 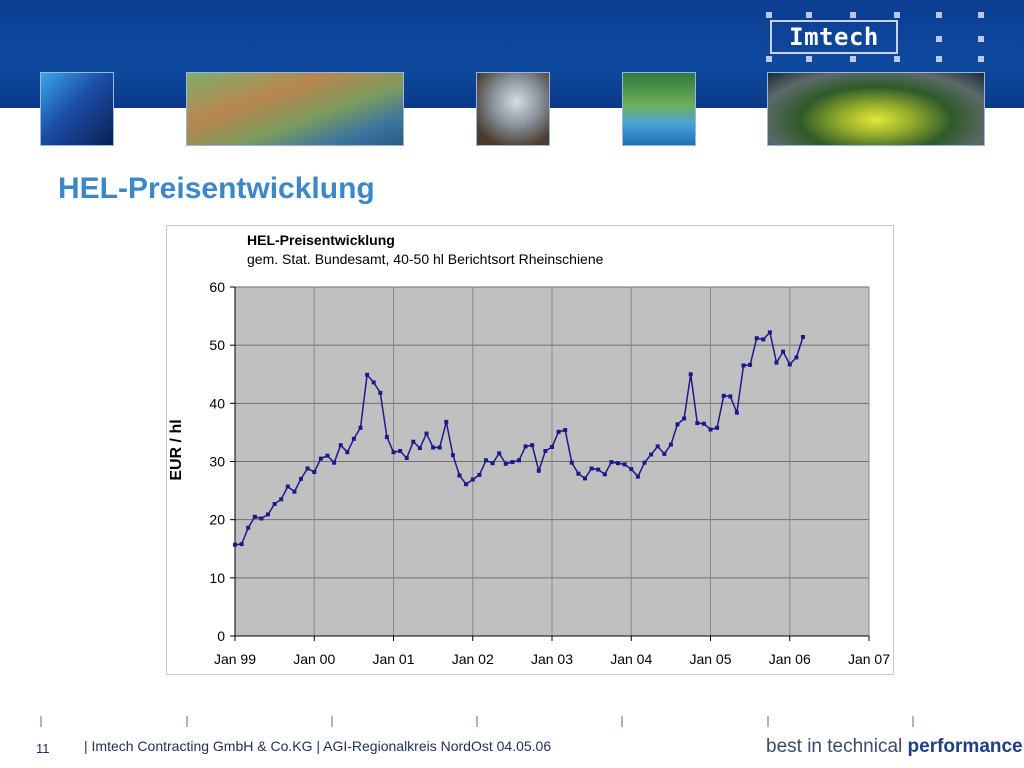 What do you see at coordinates (77, 109) in the screenshot?
I see `building-photo` at bounding box center [77, 109].